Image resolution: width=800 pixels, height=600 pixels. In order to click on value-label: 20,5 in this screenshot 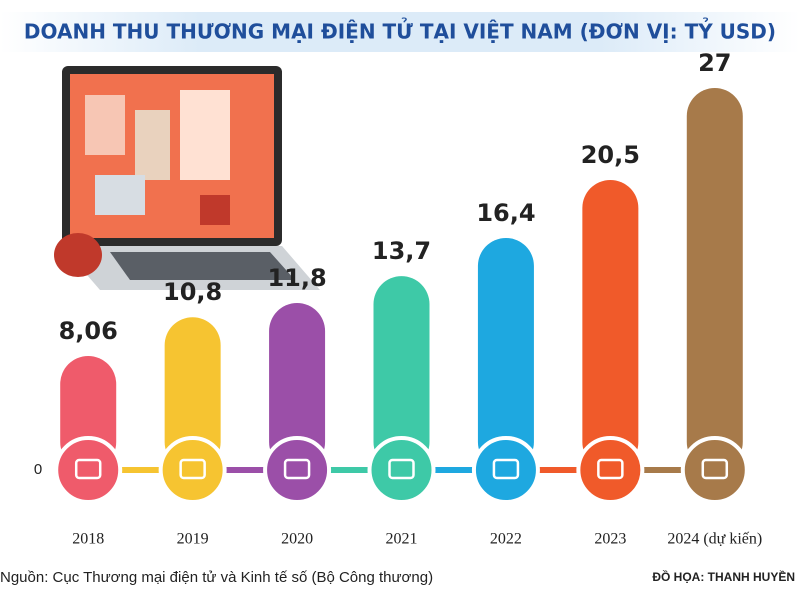, I will do `click(610, 155)`.